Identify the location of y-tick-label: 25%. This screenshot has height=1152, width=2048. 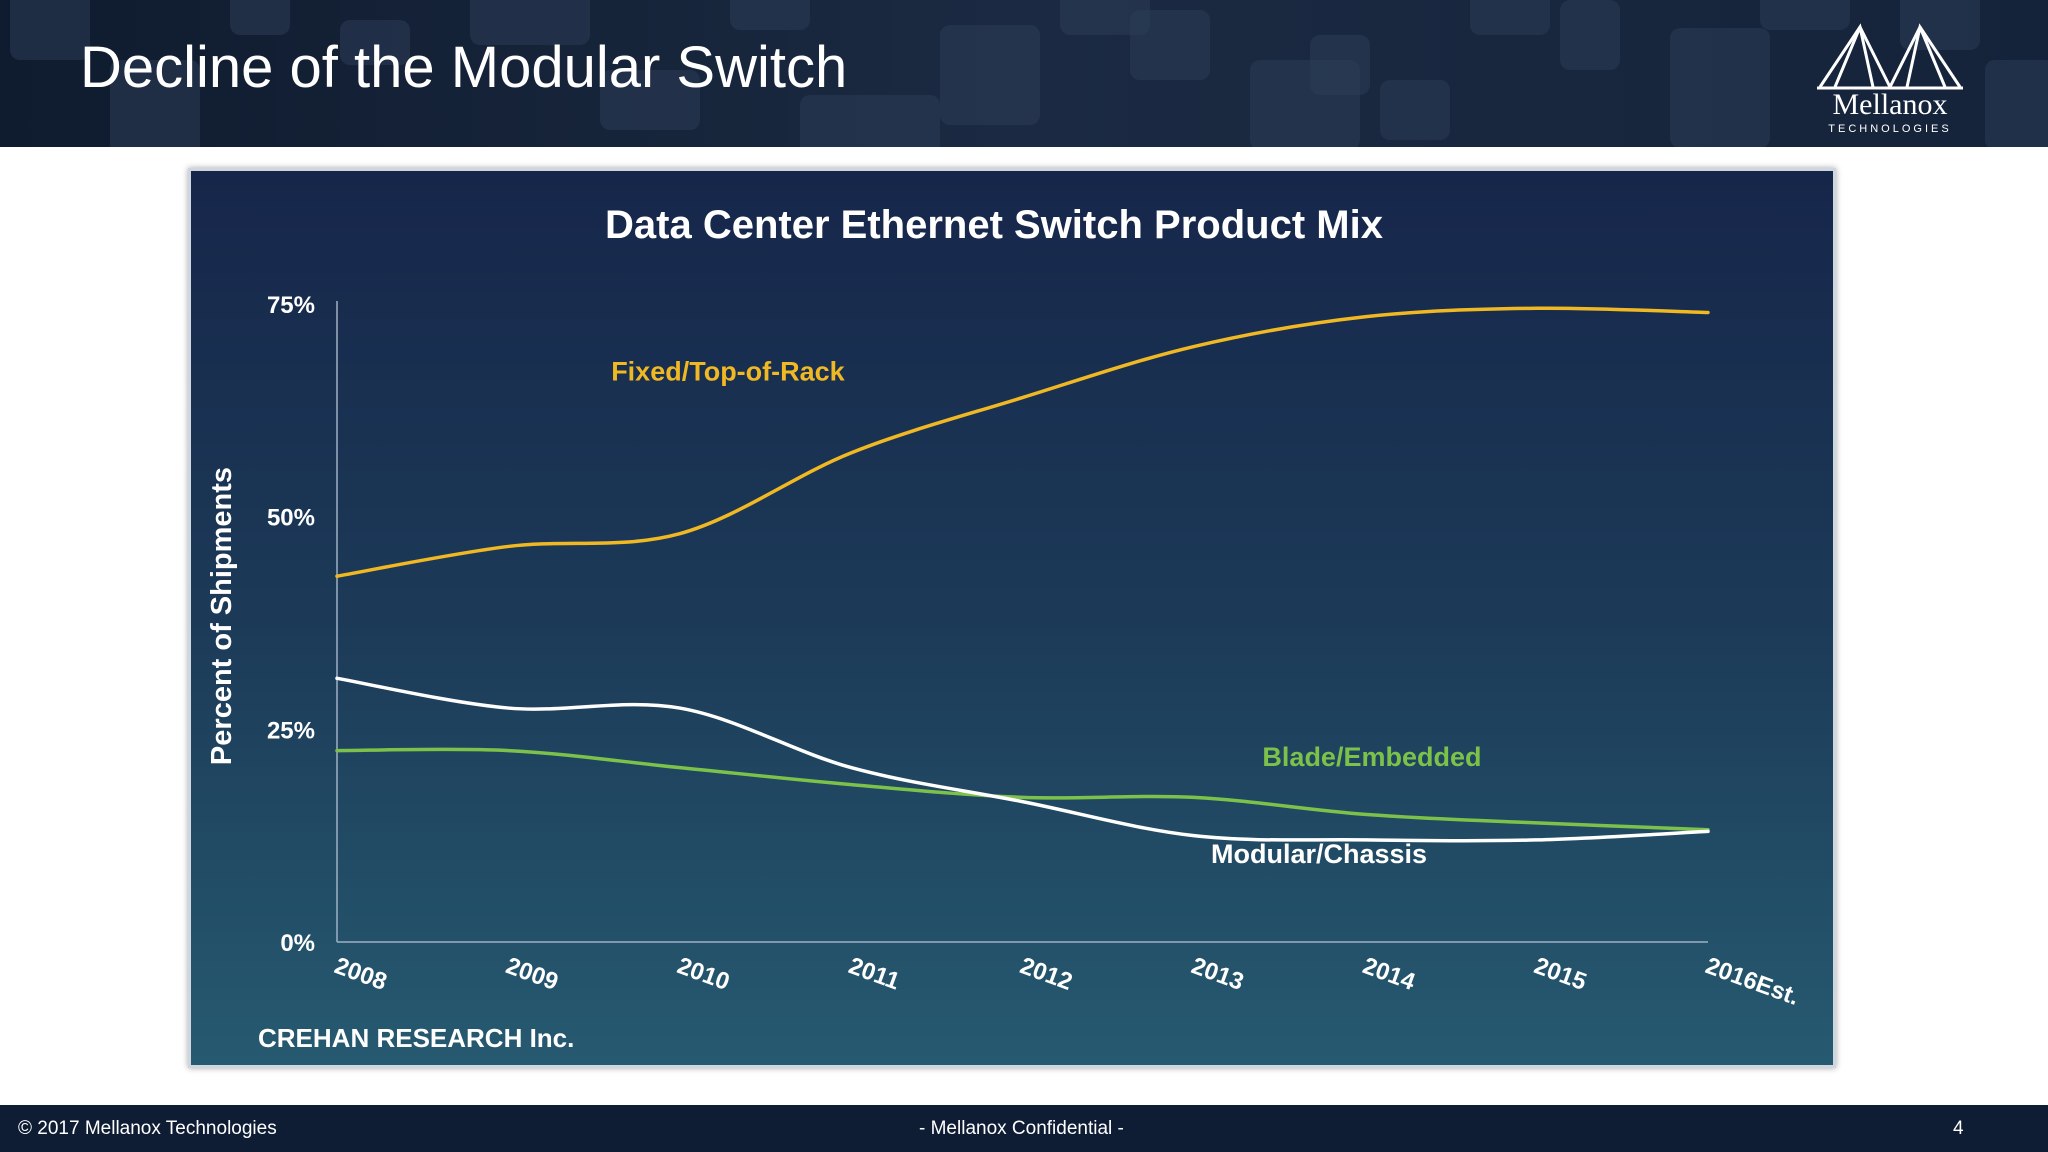
(291, 730).